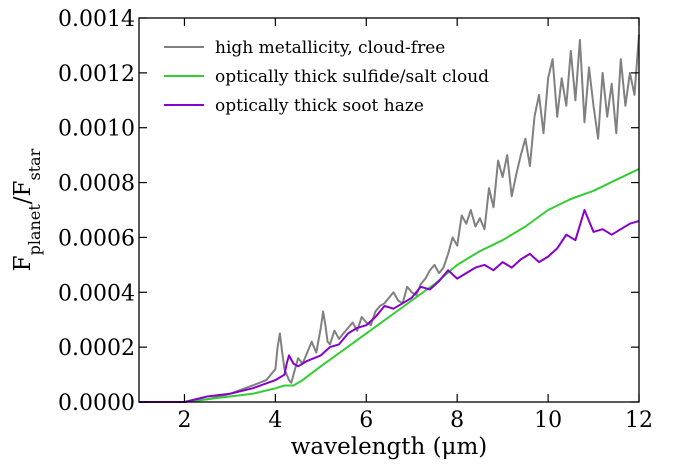 Image resolution: width=673 pixels, height=464 pixels. What do you see at coordinates (457, 420) in the screenshot?
I see `x-tick-label-3: 8` at bounding box center [457, 420].